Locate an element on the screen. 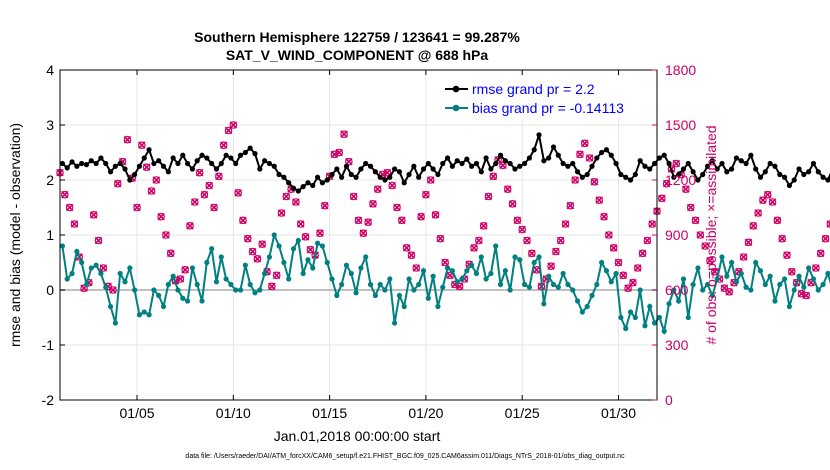 This screenshot has height=470, width=830. y-left-tick-label: 3 is located at coordinates (50, 125).